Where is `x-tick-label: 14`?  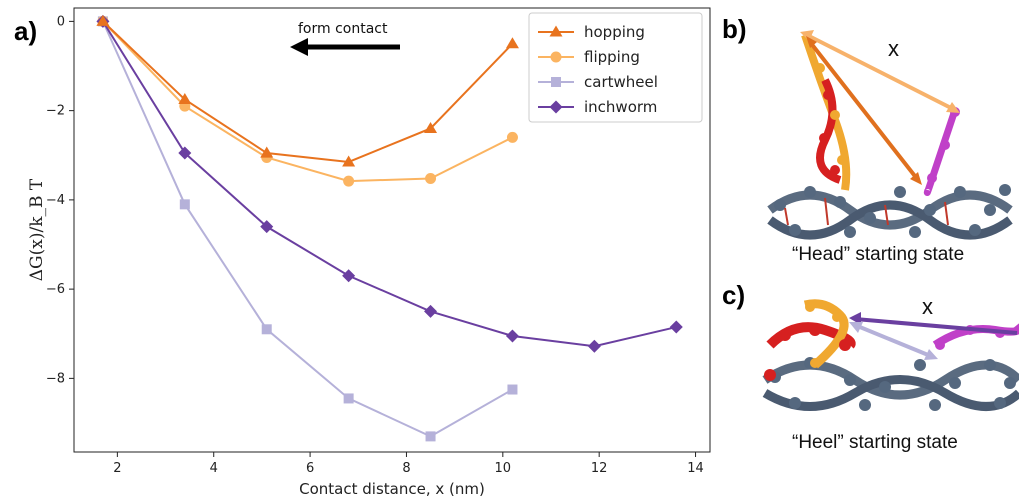 x-tick-label: 14 is located at coordinates (695, 468).